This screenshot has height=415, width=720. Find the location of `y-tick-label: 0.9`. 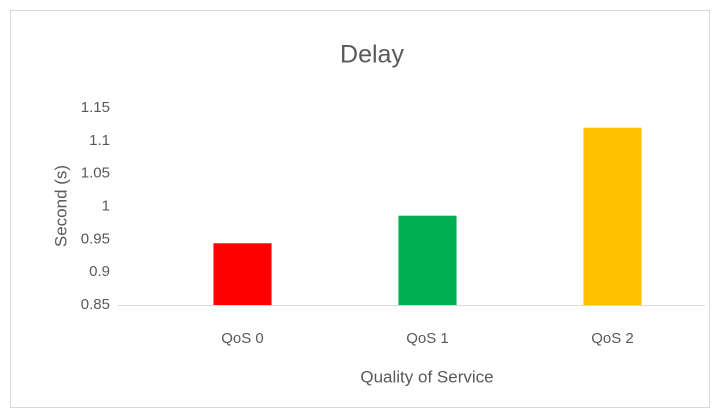

y-tick-label: 0.9 is located at coordinates (99, 271).